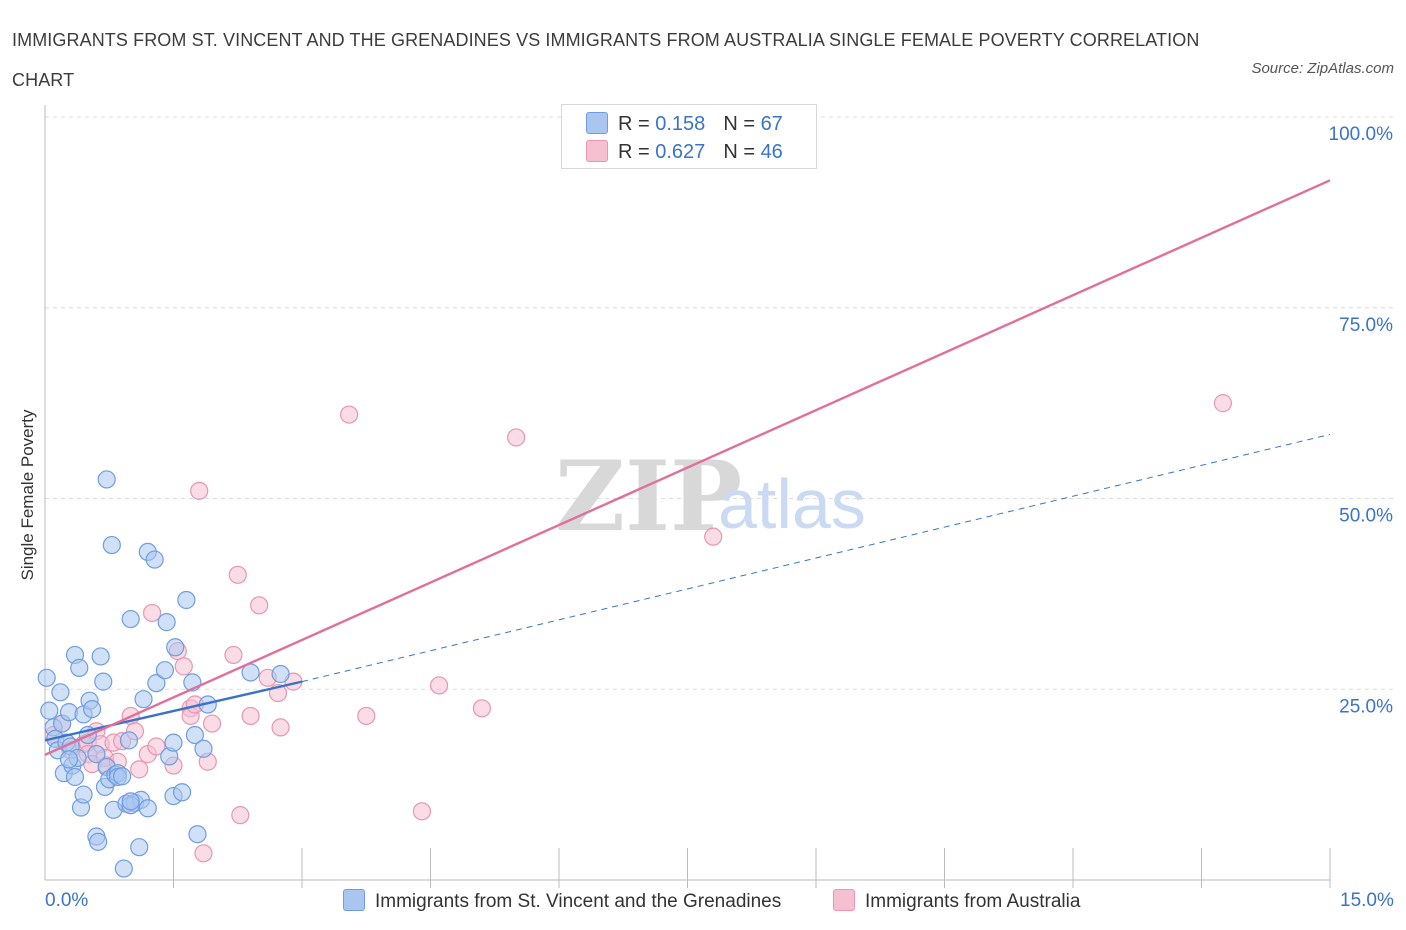 The height and width of the screenshot is (930, 1406). What do you see at coordinates (1366, 516) in the screenshot?
I see `y-tick-label: 50.0%` at bounding box center [1366, 516].